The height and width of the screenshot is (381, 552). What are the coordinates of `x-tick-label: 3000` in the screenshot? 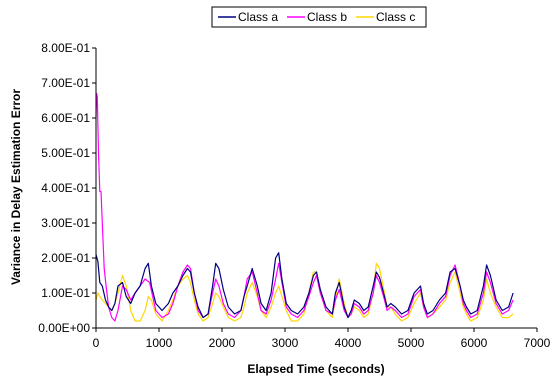 It's located at (285, 343).